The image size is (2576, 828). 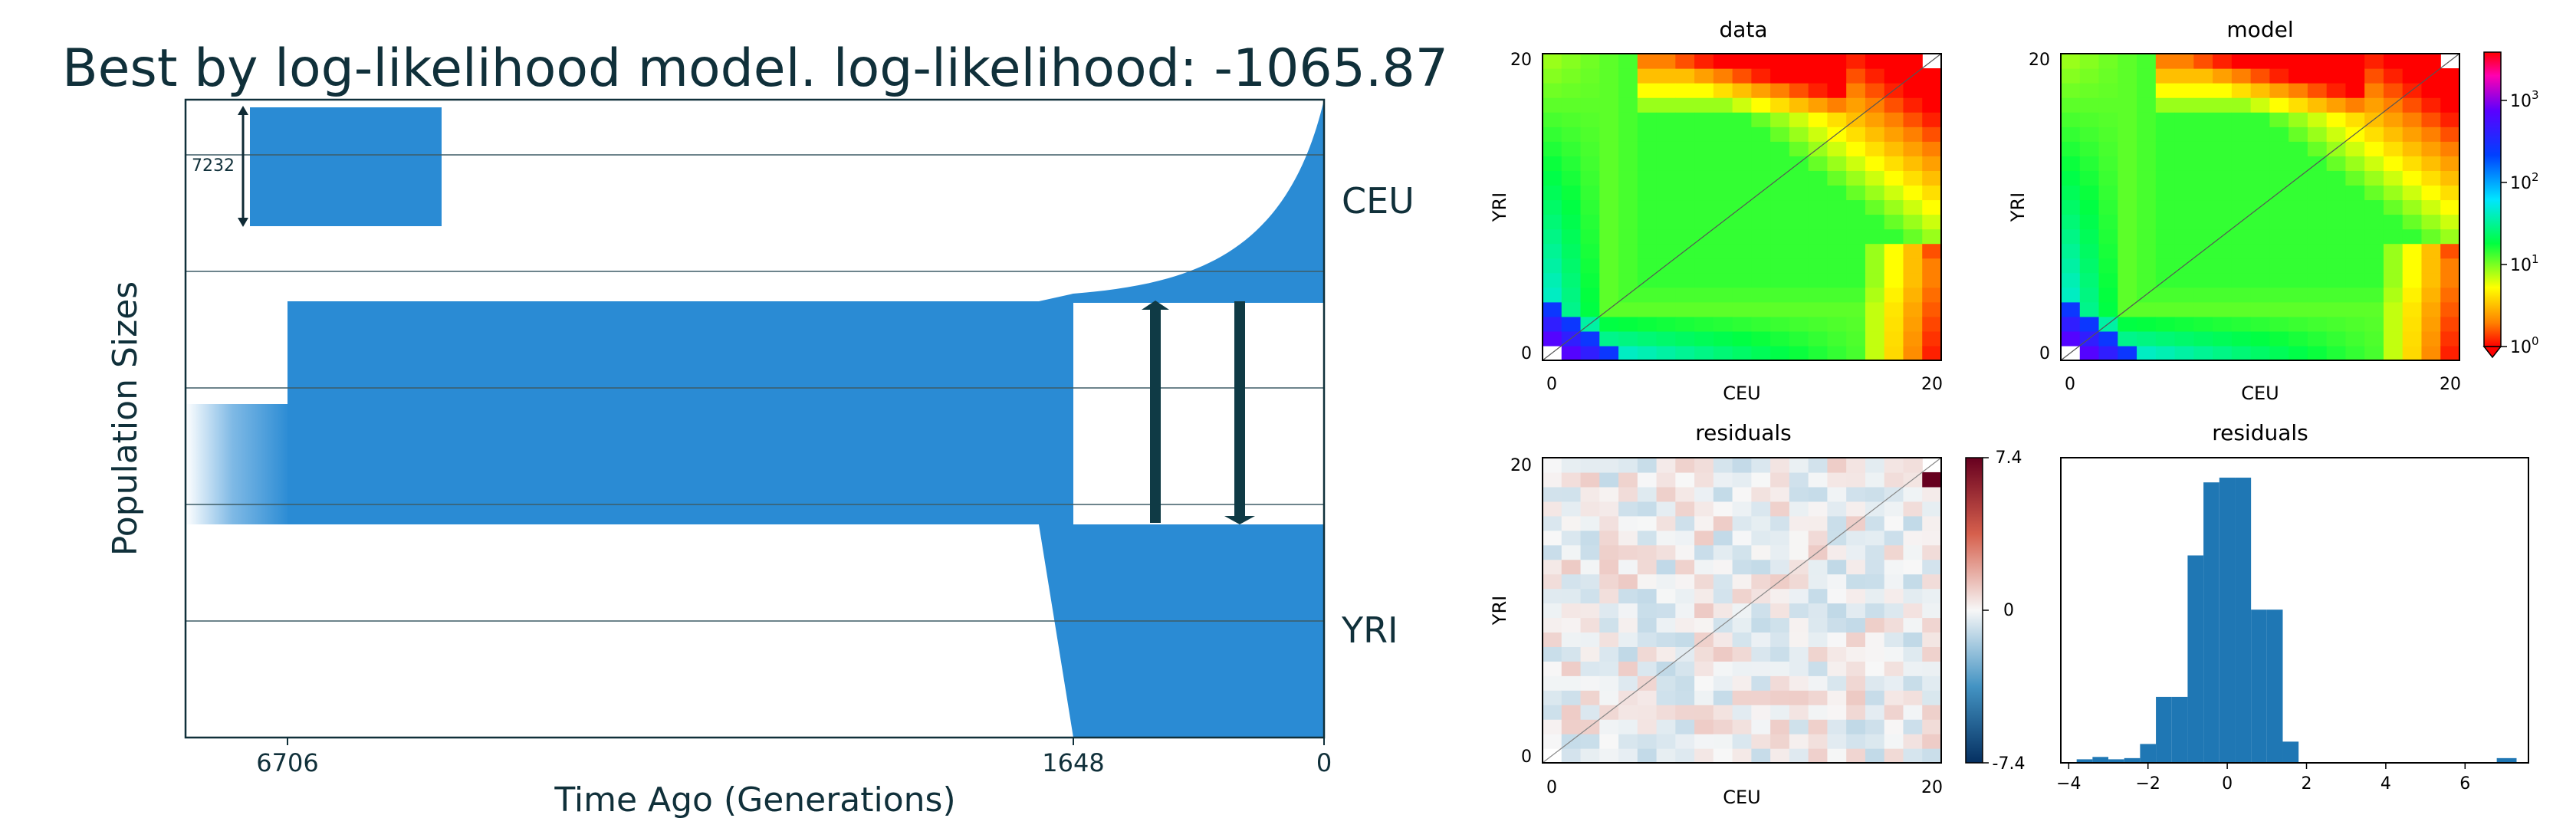 I want to click on histogram-tick-label: 6, so click(x=2465, y=784).